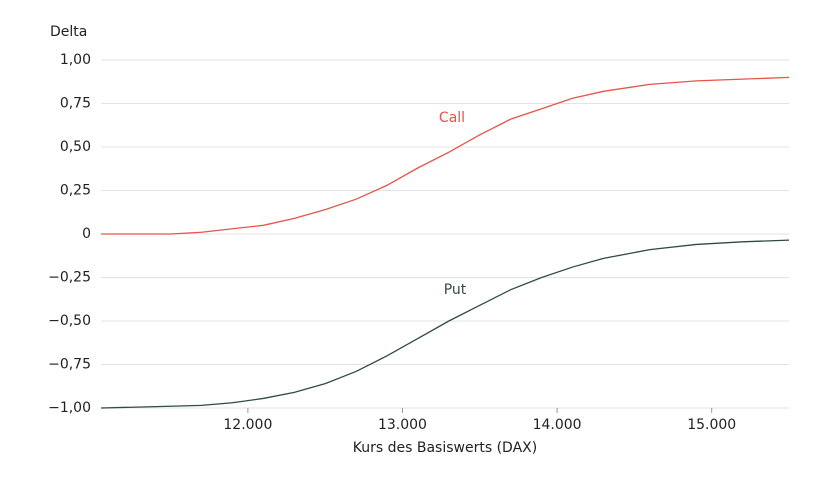 This screenshot has height=479, width=840. What do you see at coordinates (711, 425) in the screenshot?
I see `x-tick-label: 15.000` at bounding box center [711, 425].